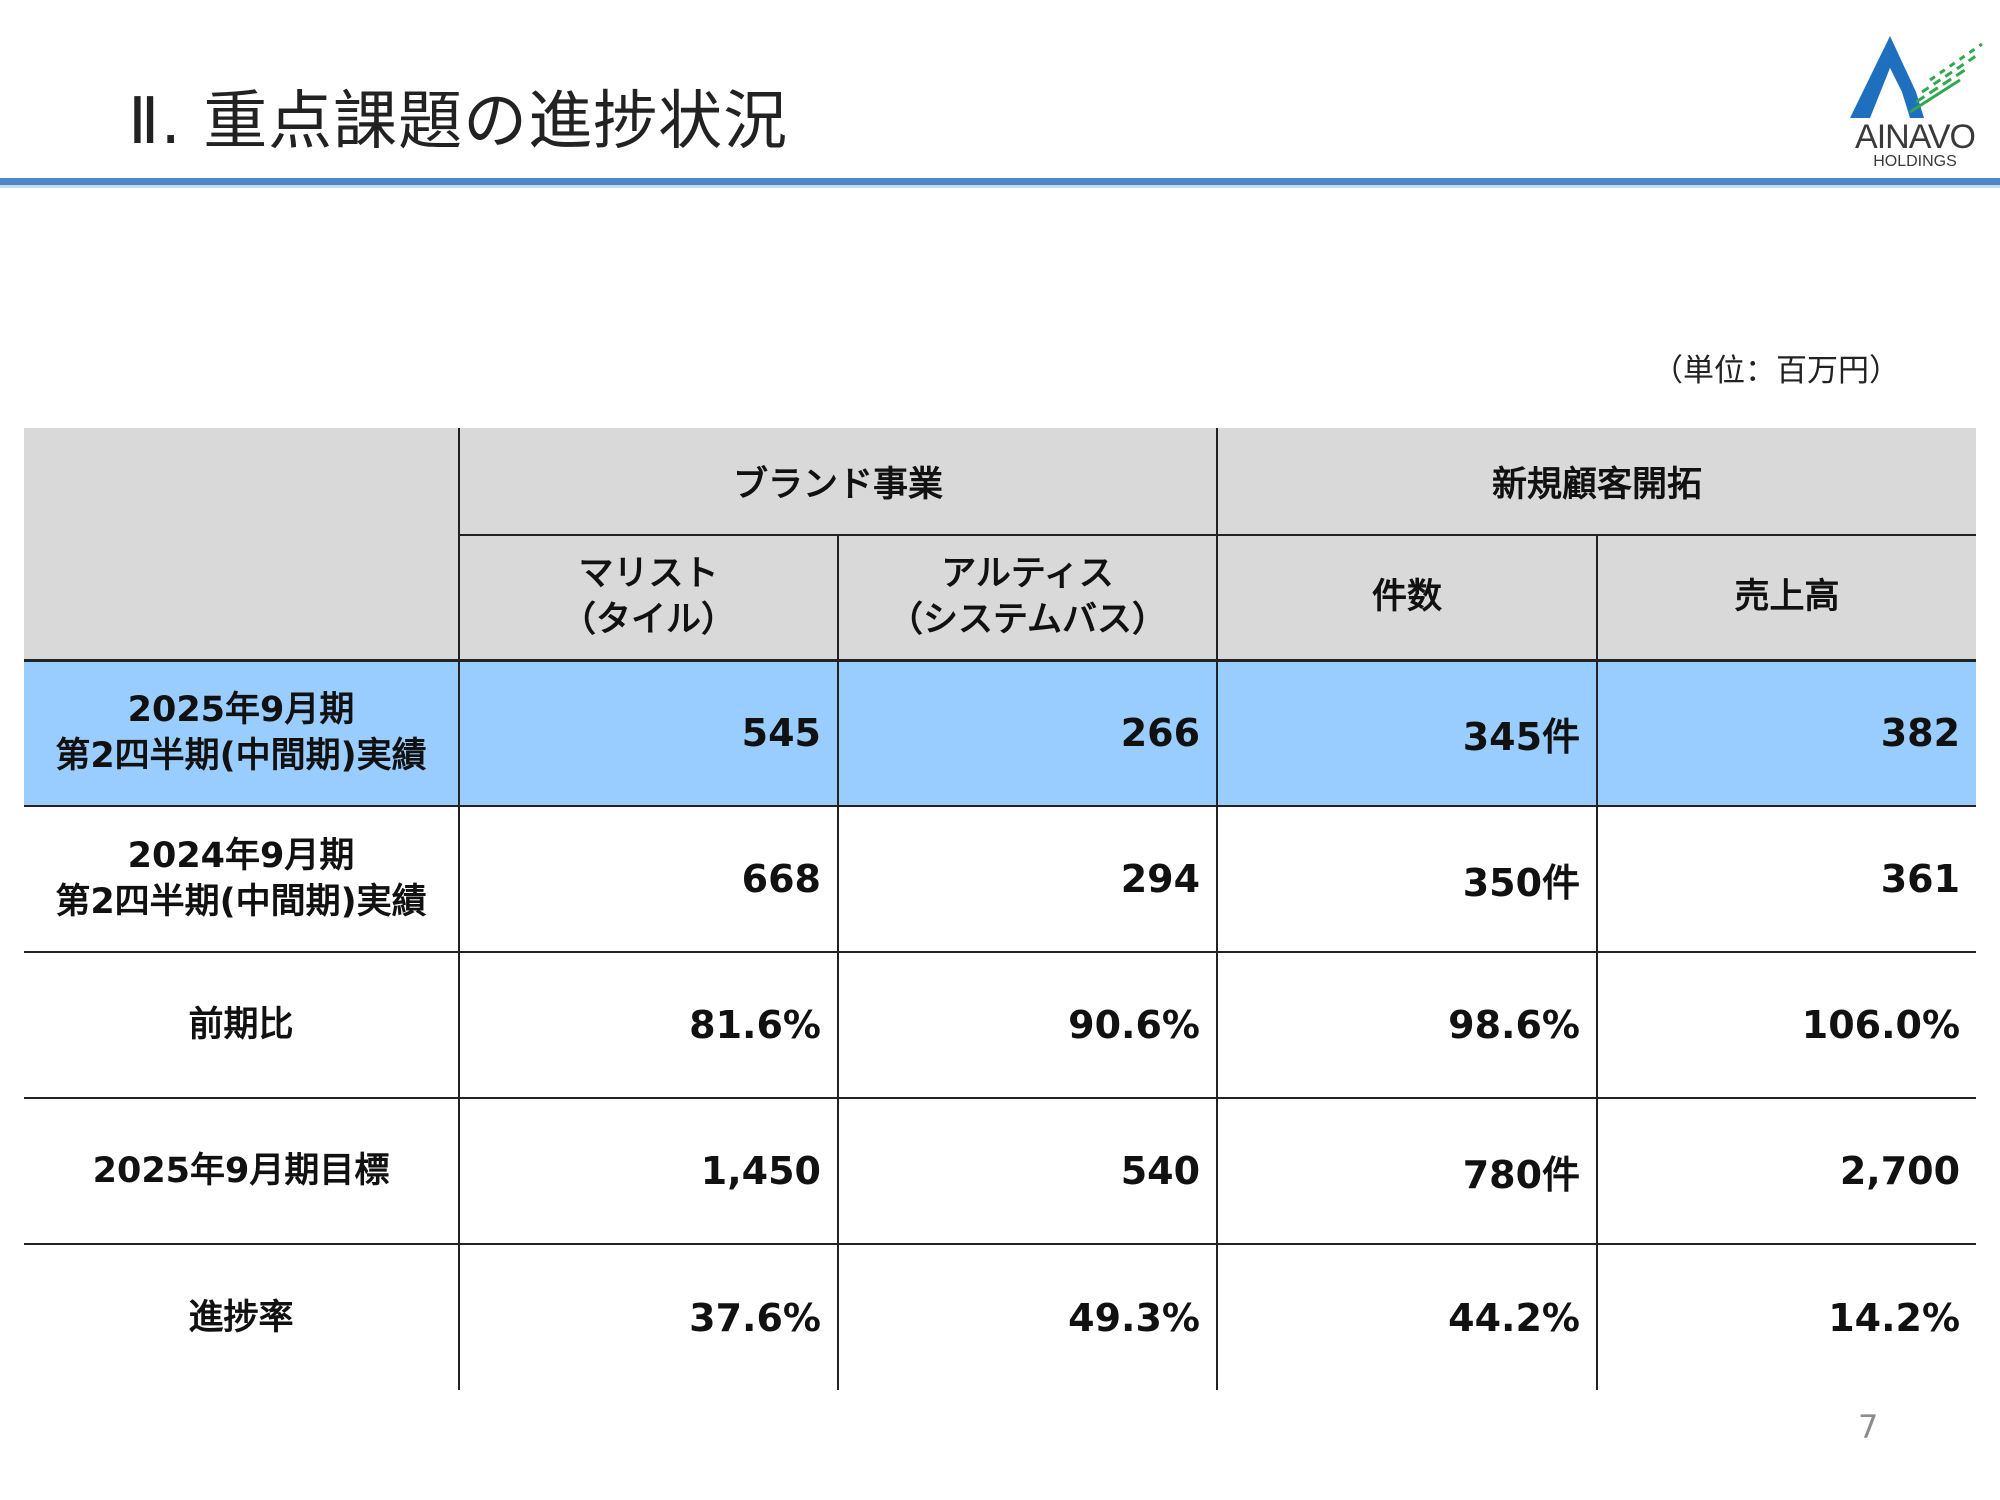 The height and width of the screenshot is (1500, 2000). What do you see at coordinates (1787, 1025) in the screenshot?
I see `table-cell: 106.0%` at bounding box center [1787, 1025].